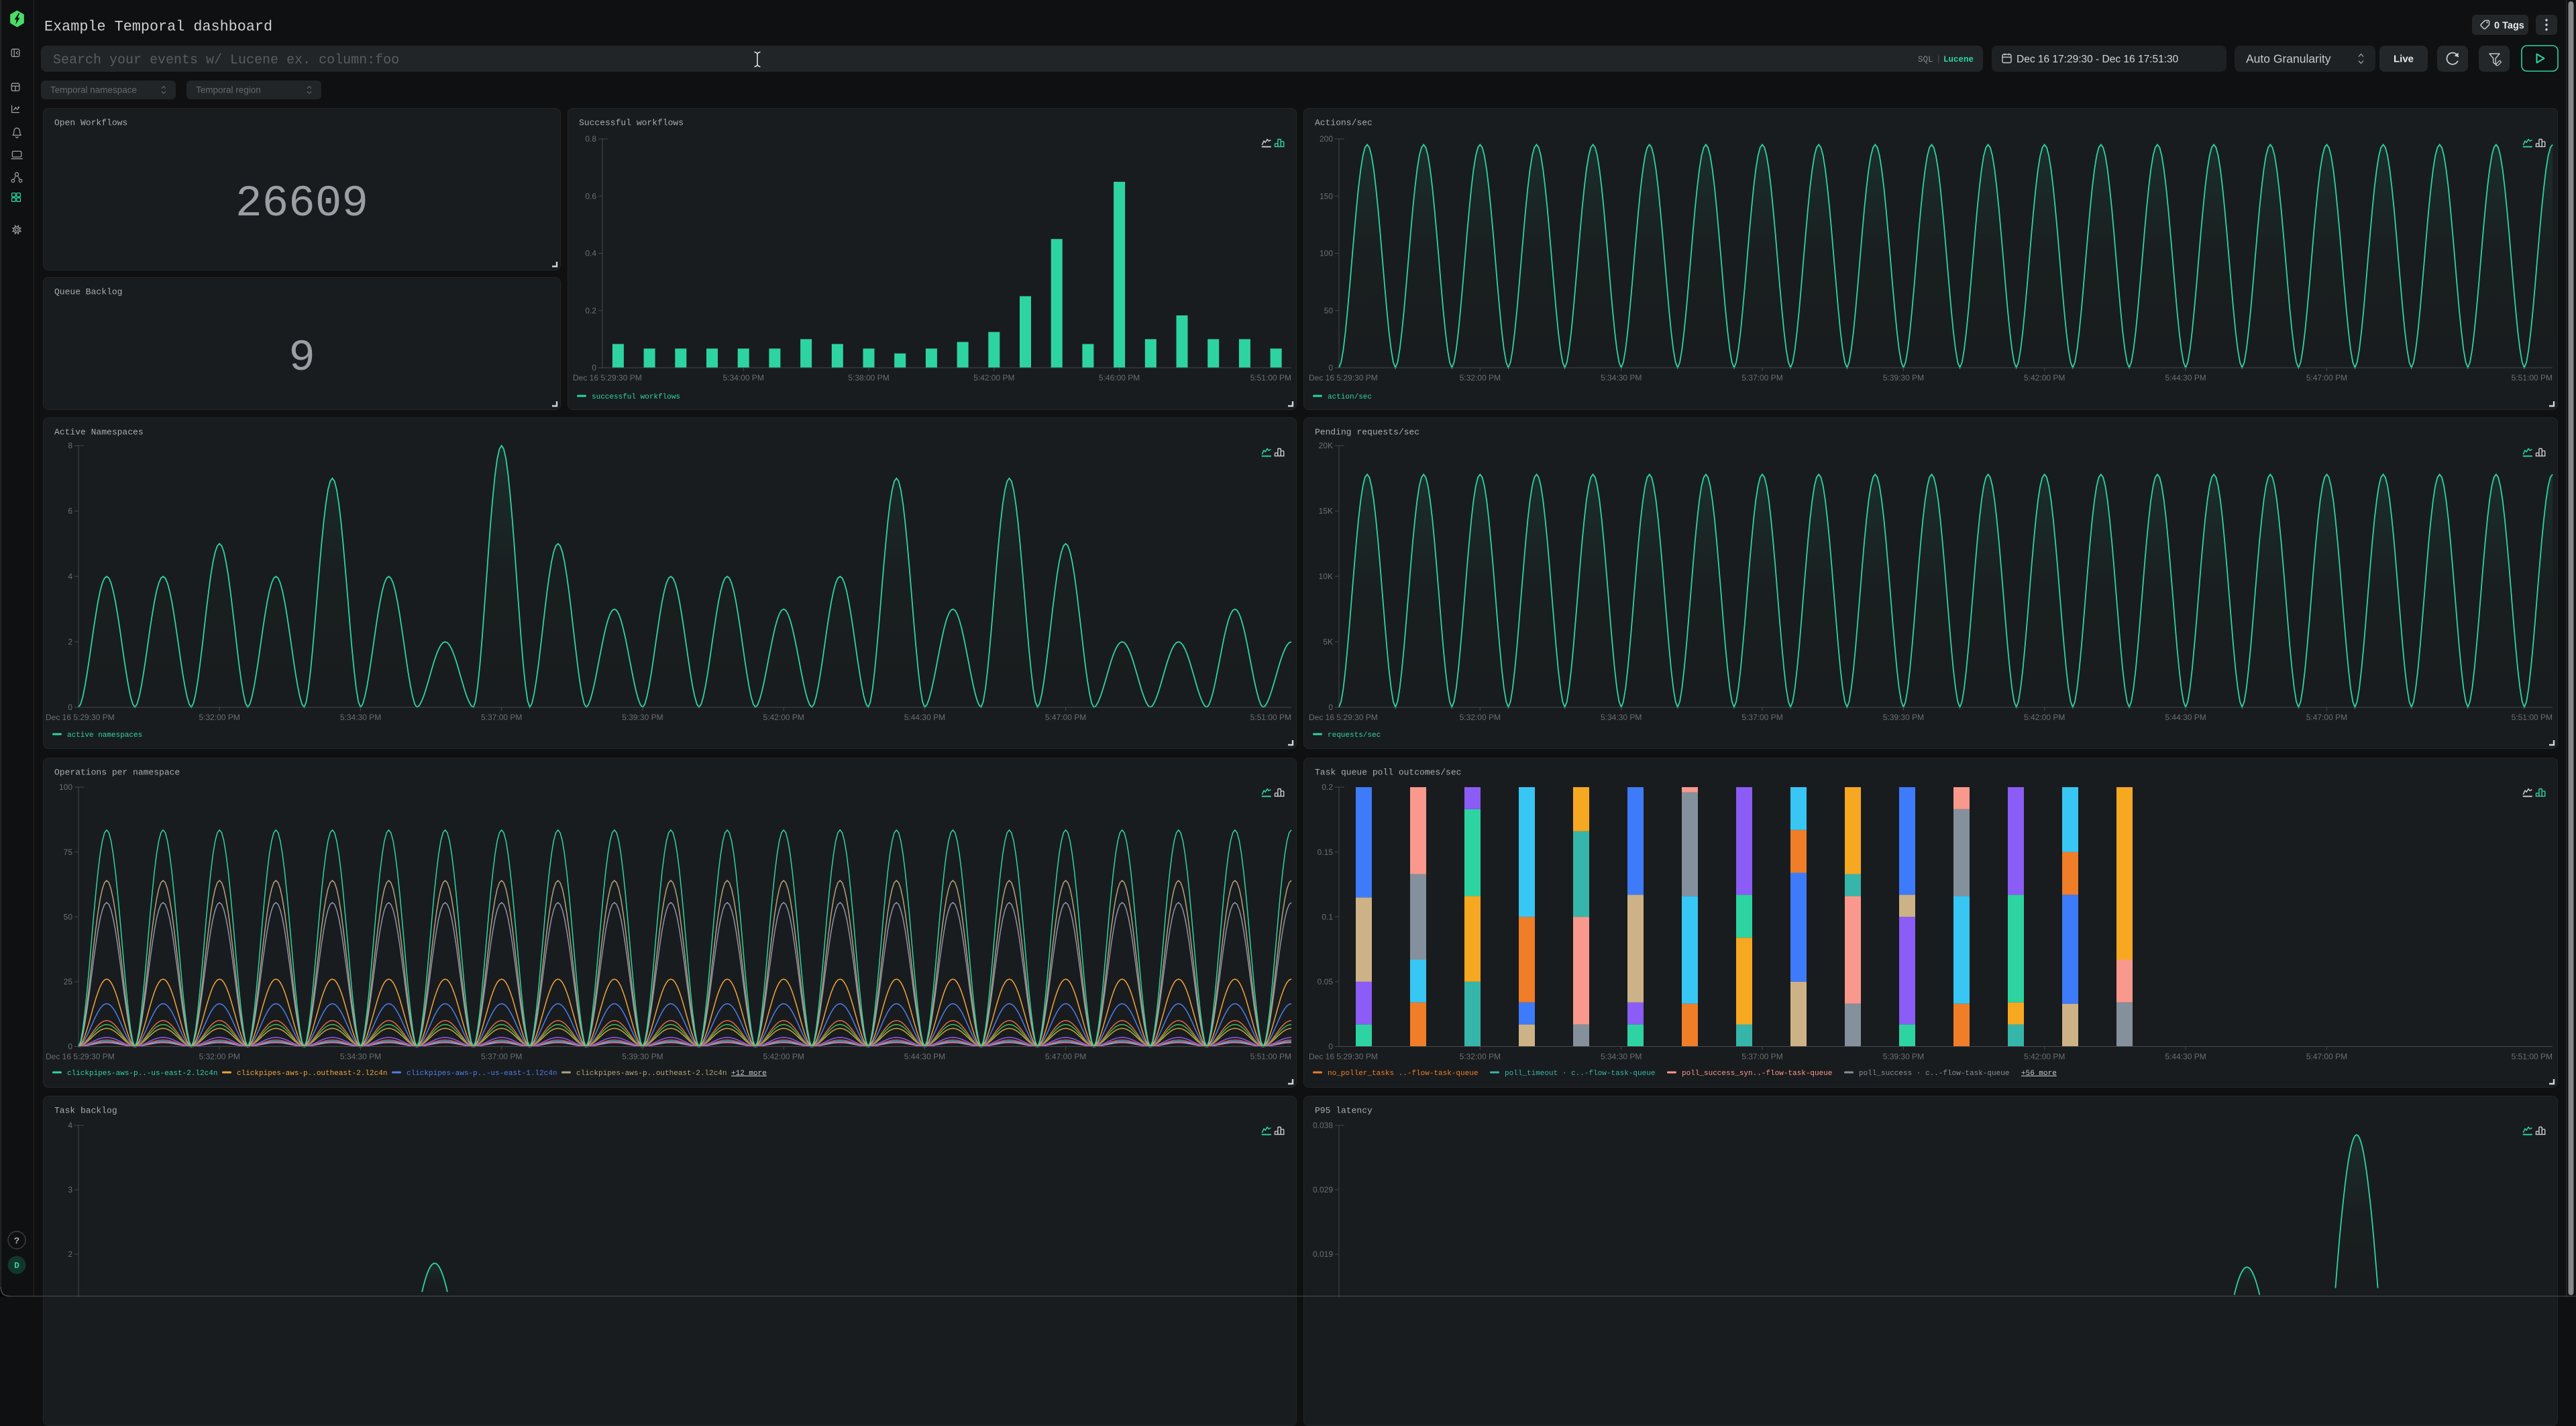 The image size is (2576, 1426). Describe the element at coordinates (590, 139) in the screenshot. I see `svg-text: 0.8` at that location.